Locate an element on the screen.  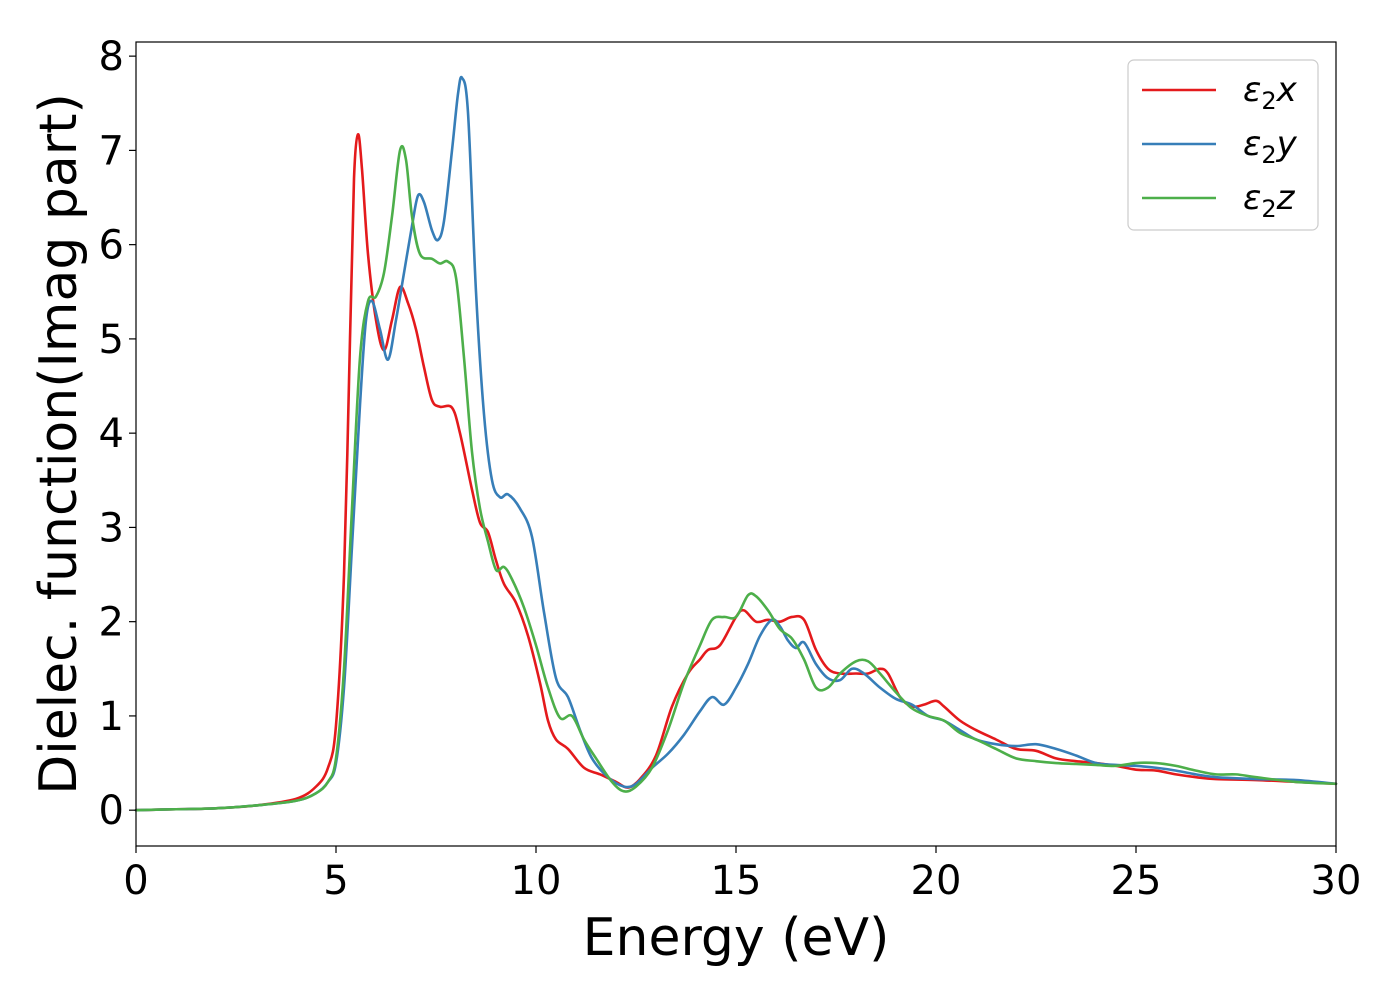
legend-label-y: ε2y is located at coordinates (1270, 146).